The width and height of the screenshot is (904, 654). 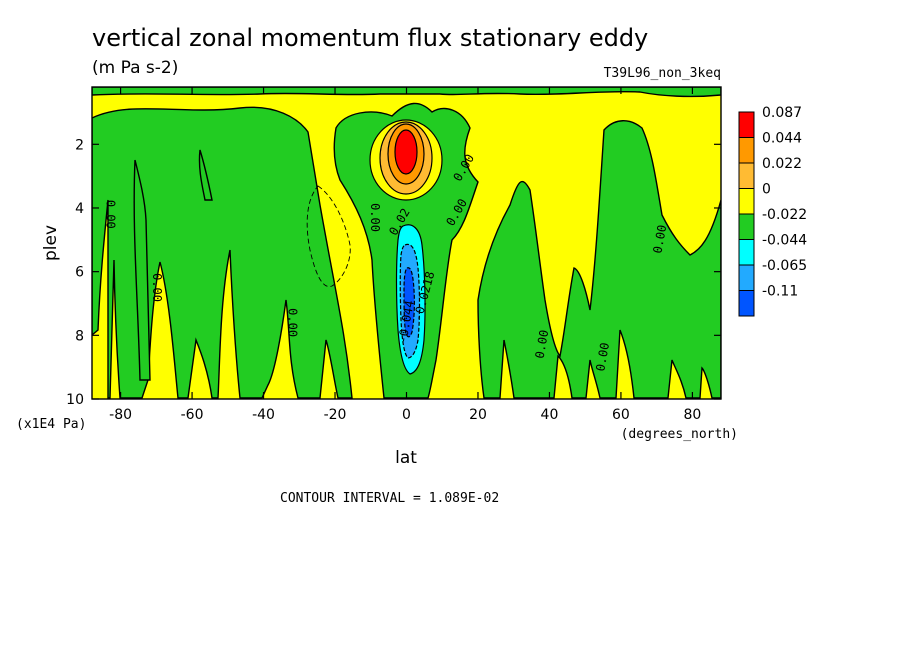 What do you see at coordinates (135, 68) in the screenshot?
I see `chart-units: (m Pa s-2)` at bounding box center [135, 68].